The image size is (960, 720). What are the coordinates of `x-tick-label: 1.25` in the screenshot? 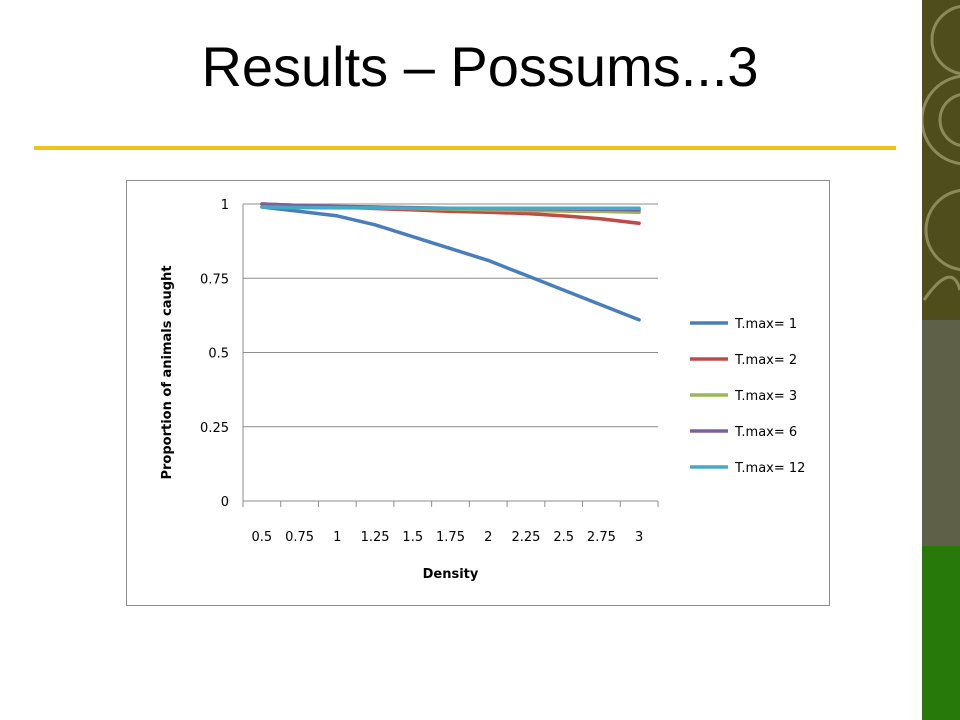 It's located at (375, 537).